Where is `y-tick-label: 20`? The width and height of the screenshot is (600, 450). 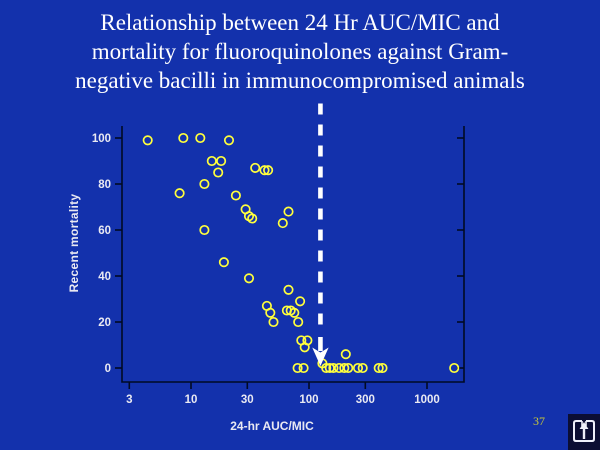 y-tick-label: 20 is located at coordinates (104, 323).